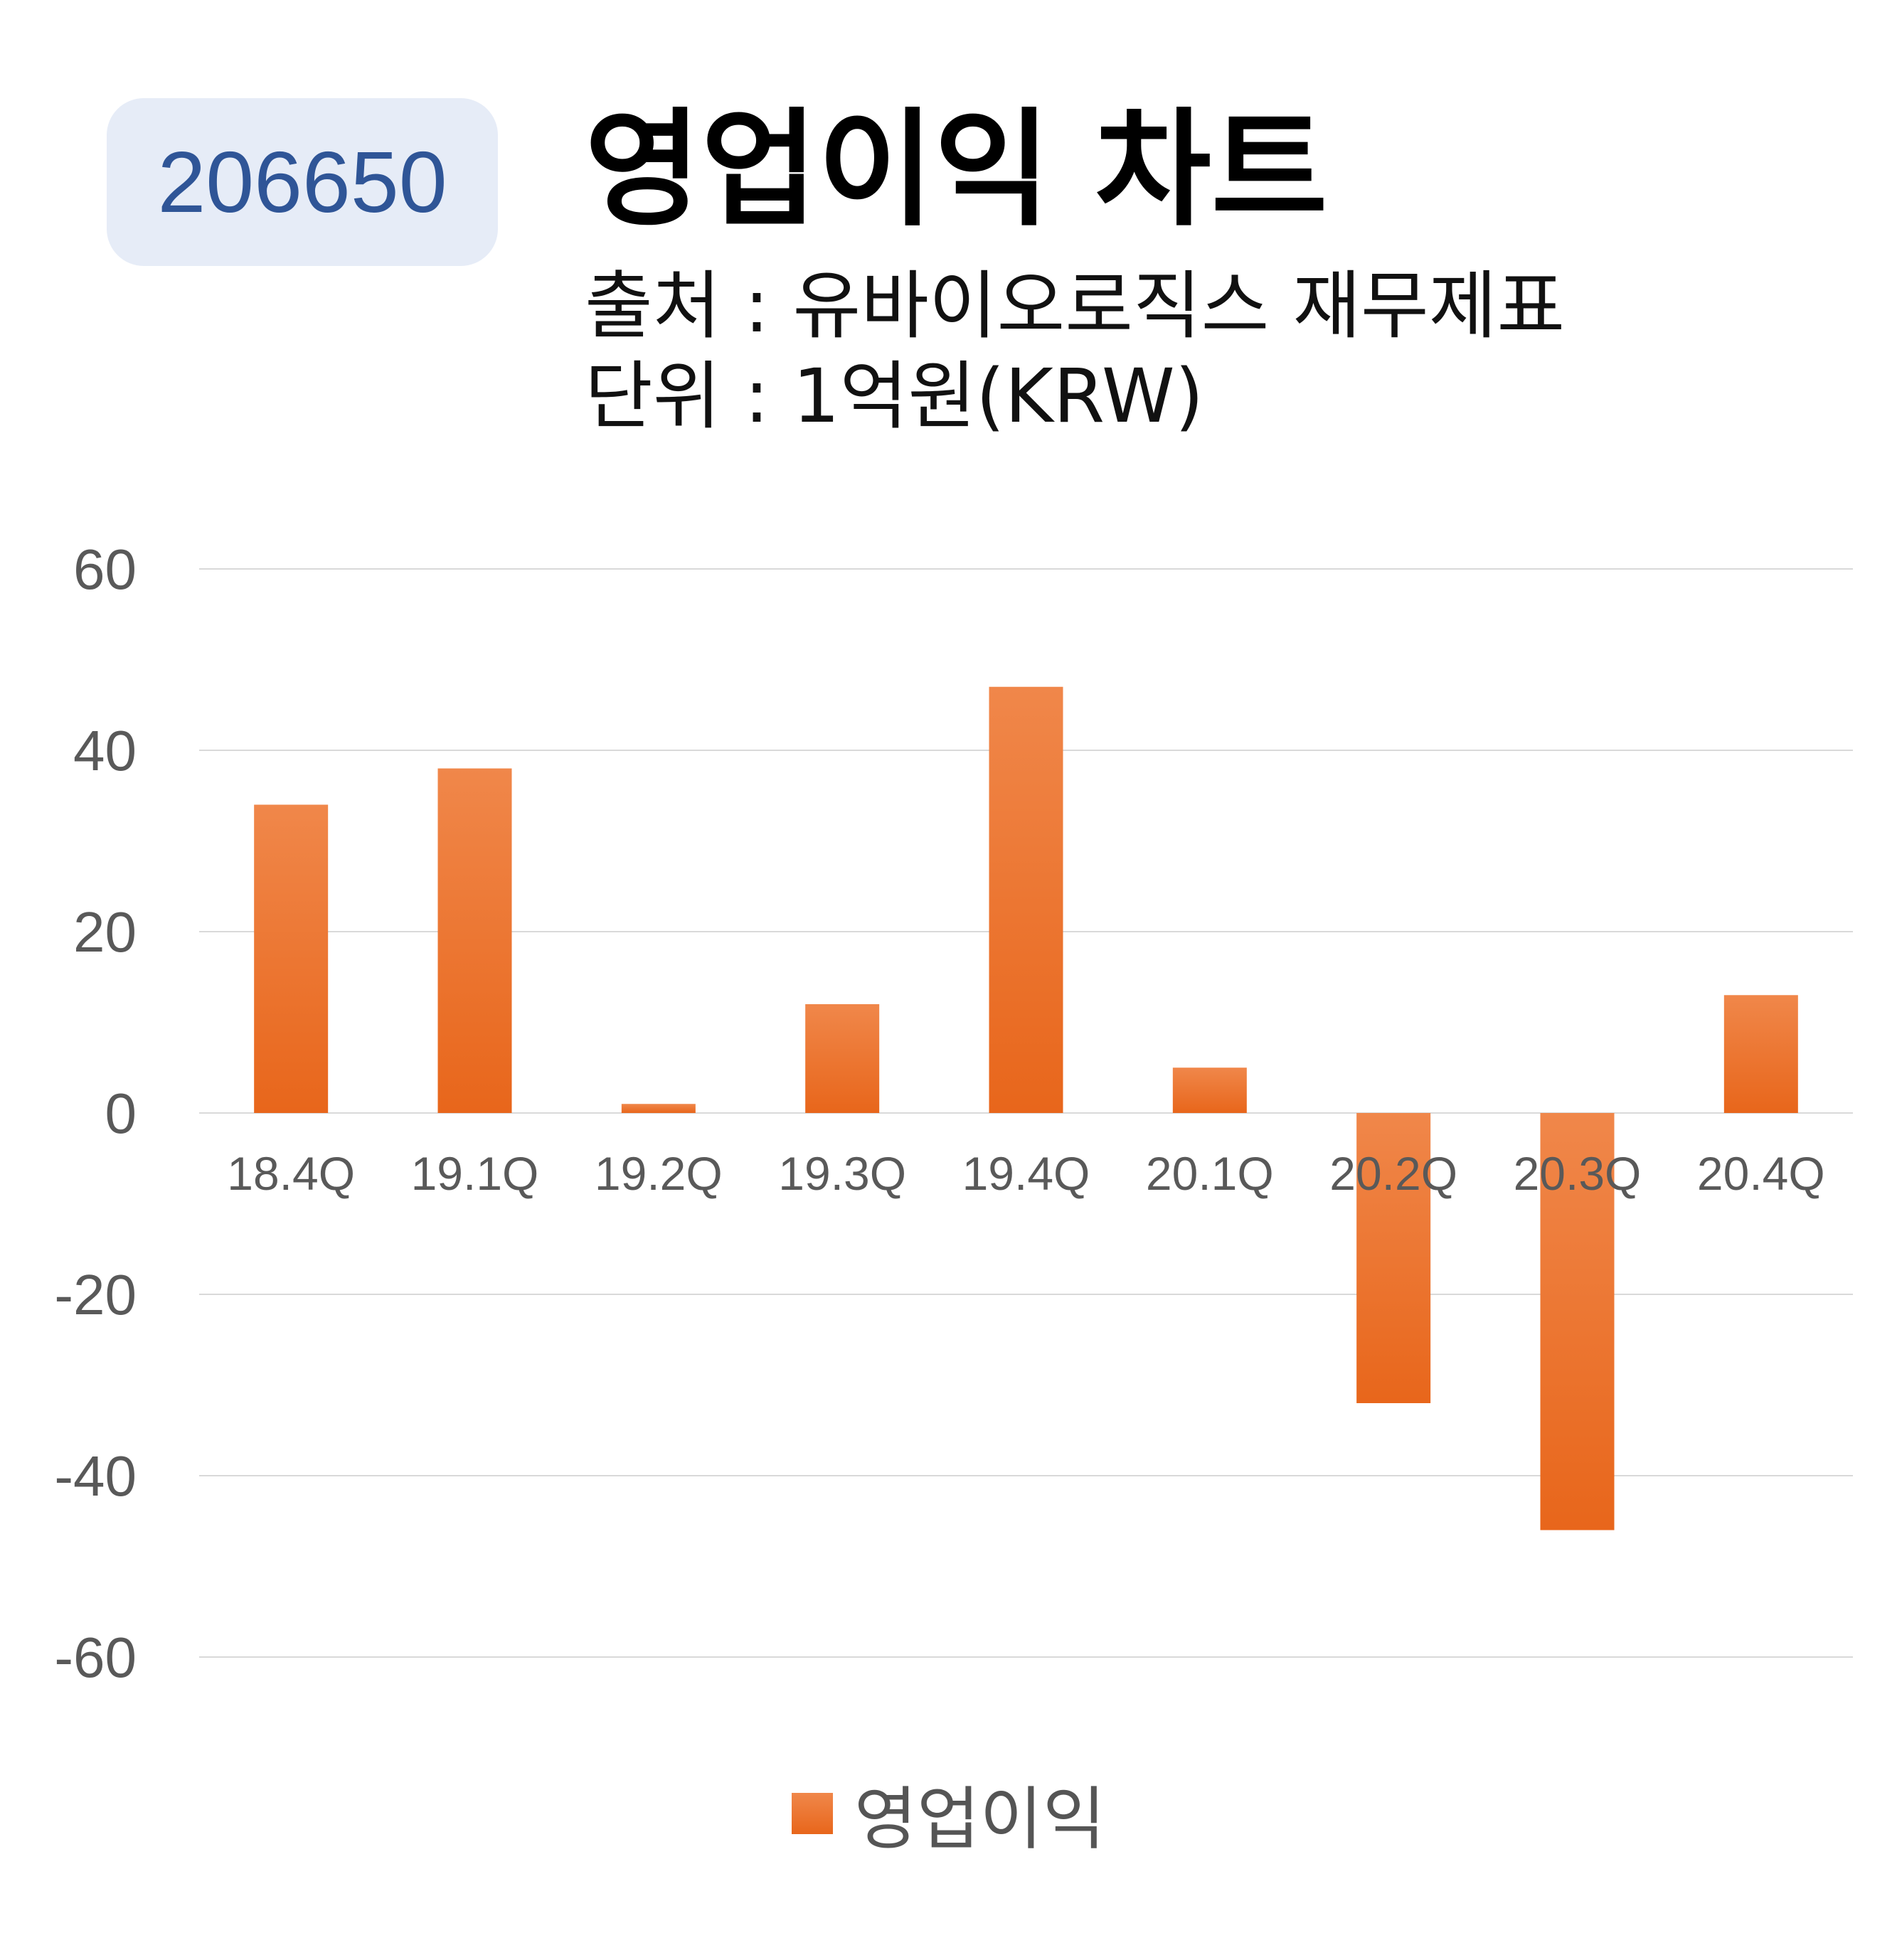  I want to click on unit-note: 단위 : 1억원(KRW), so click(894, 396).